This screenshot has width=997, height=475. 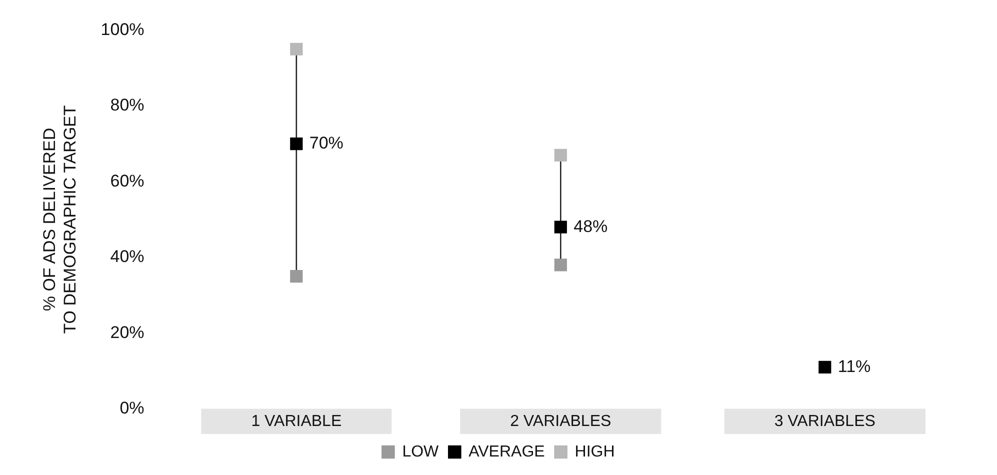 I want to click on data-label: 48%, so click(x=591, y=226).